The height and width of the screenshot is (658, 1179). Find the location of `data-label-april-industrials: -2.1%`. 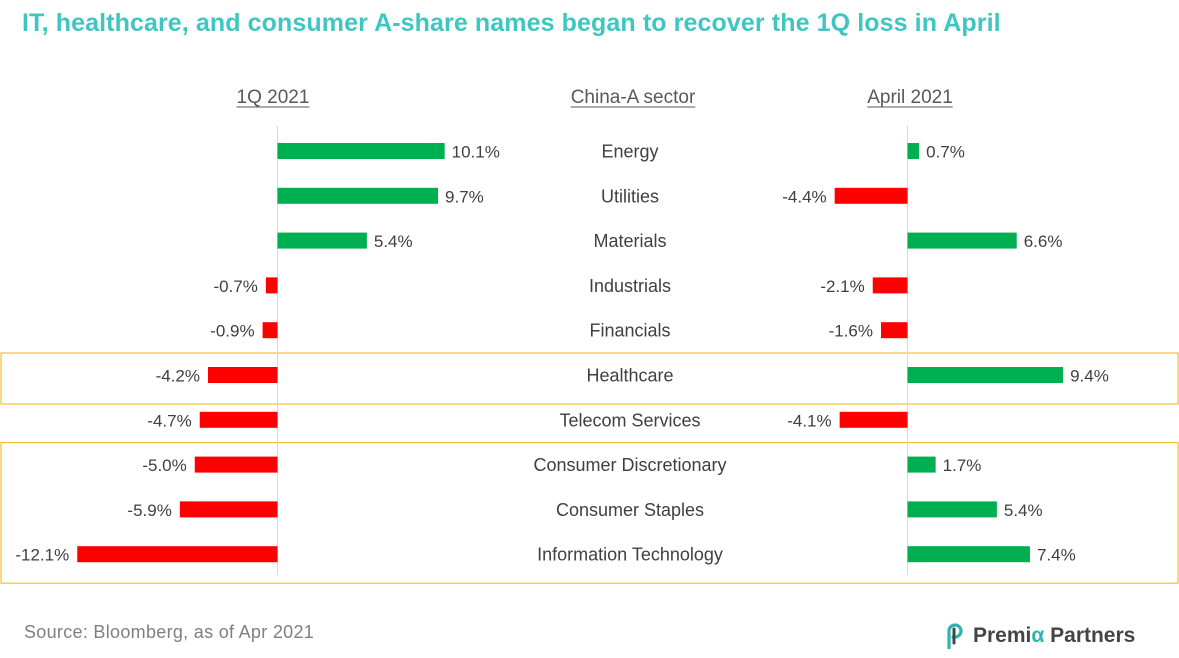

data-label-april-industrials: -2.1% is located at coordinates (842, 286).